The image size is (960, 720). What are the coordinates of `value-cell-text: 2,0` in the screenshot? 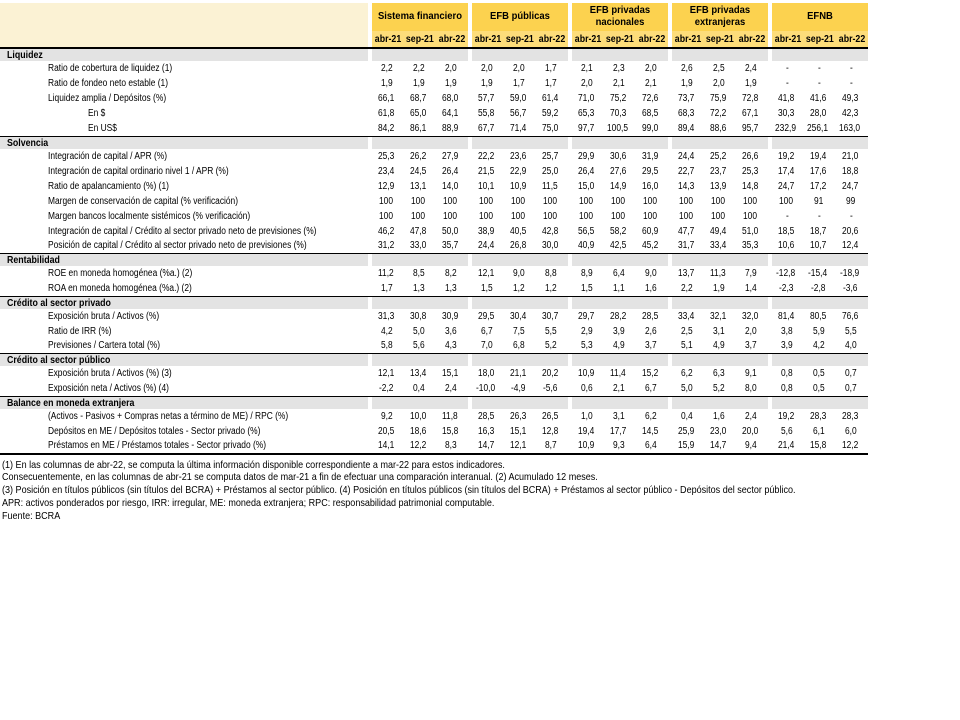 It's located at (718, 83).